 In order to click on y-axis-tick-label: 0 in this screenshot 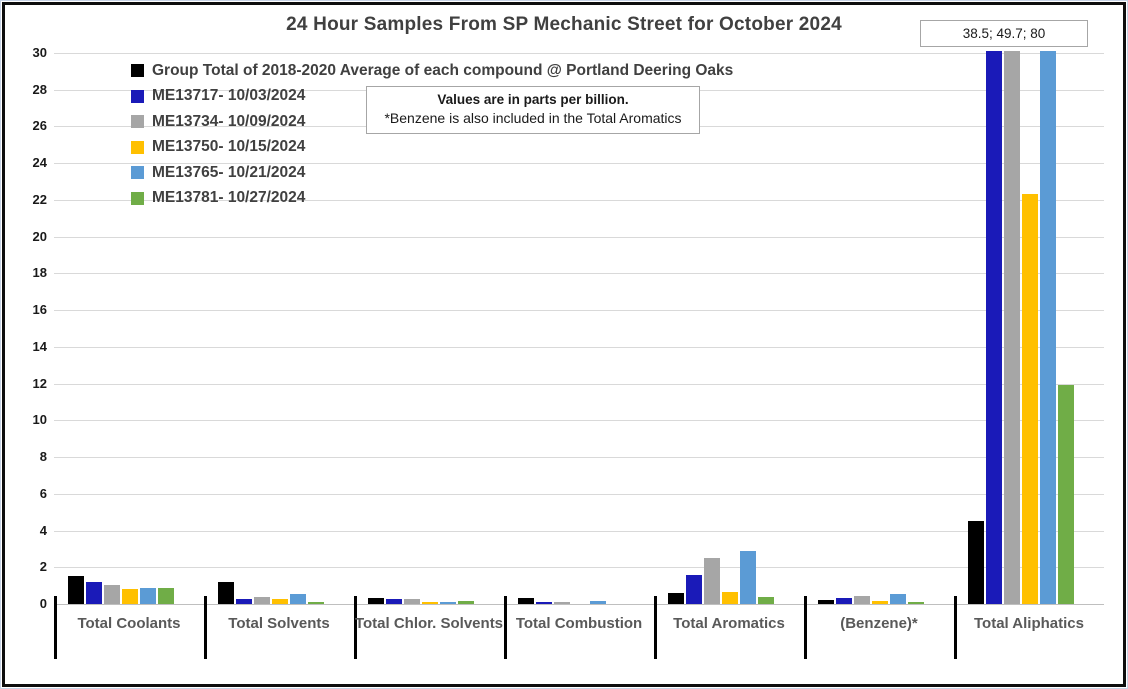, I will do `click(43, 603)`.